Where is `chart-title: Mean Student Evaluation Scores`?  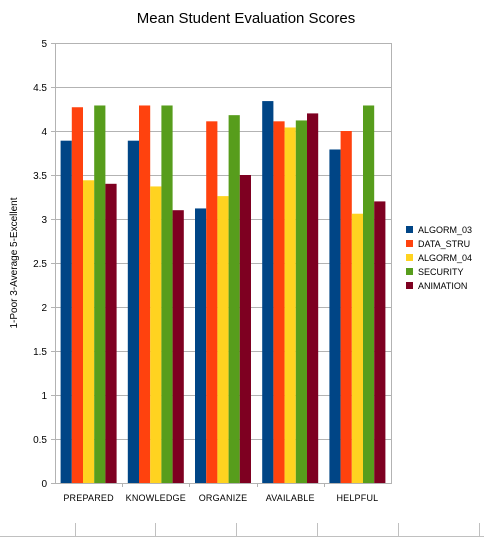
chart-title: Mean Student Evaluation Scores is located at coordinates (246, 18).